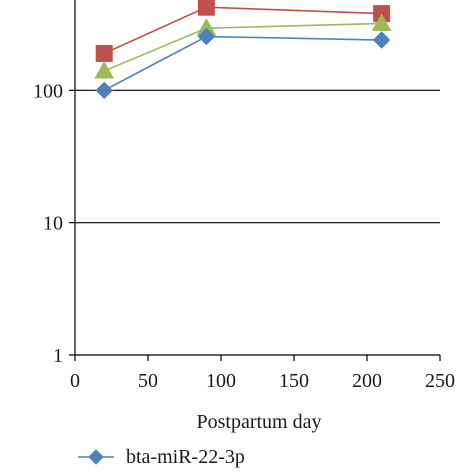  I want to click on legend: bta-miR-22-3p, so click(161, 457).